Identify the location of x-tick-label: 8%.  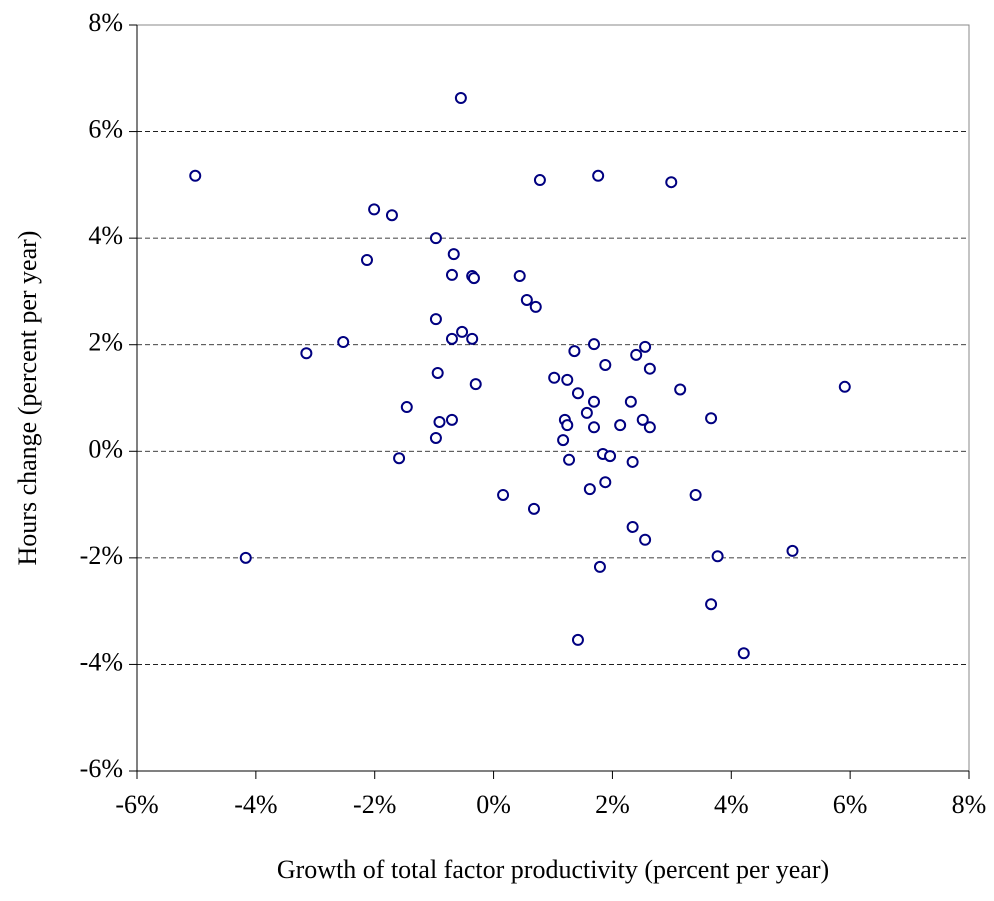
(969, 804).